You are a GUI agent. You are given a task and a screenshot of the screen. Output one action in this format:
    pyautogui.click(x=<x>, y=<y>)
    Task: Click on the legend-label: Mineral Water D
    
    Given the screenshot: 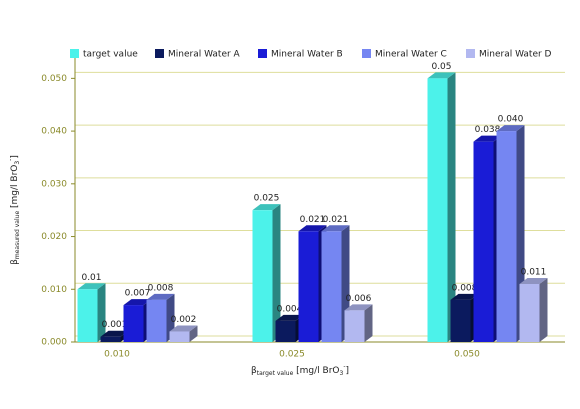 What is the action you would take?
    pyautogui.click(x=515, y=55)
    